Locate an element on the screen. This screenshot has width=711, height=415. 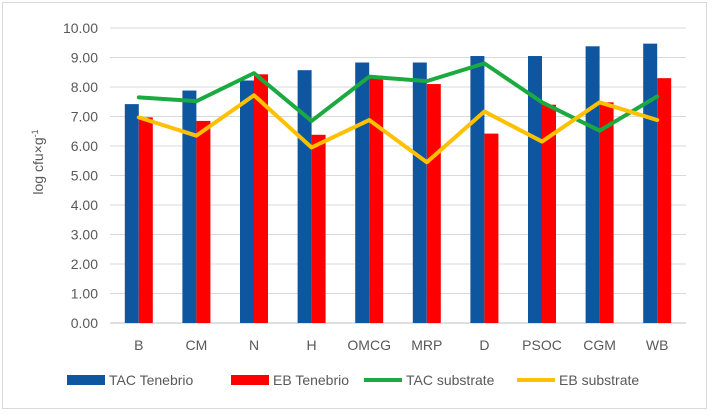
y-axis-label: log cfu×g-1 is located at coordinates (38, 161).